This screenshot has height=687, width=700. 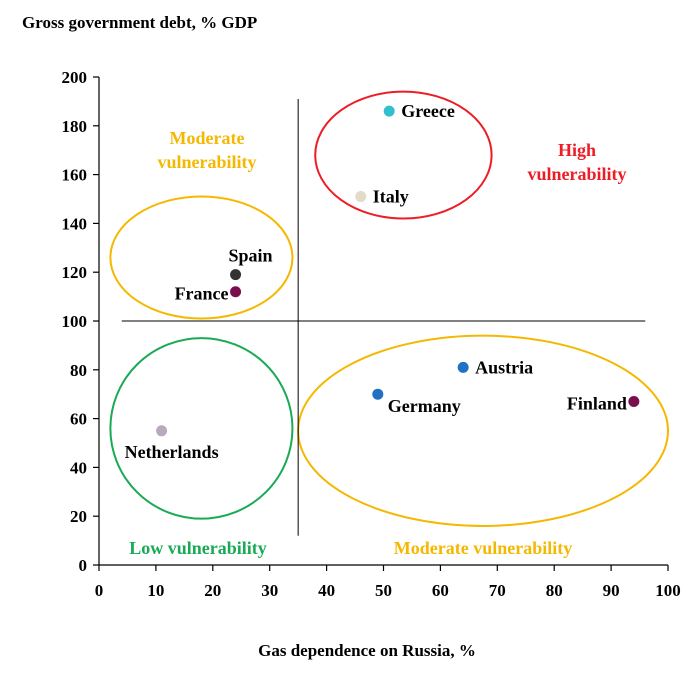 I want to click on x-tick-label: 50, so click(x=383, y=590).